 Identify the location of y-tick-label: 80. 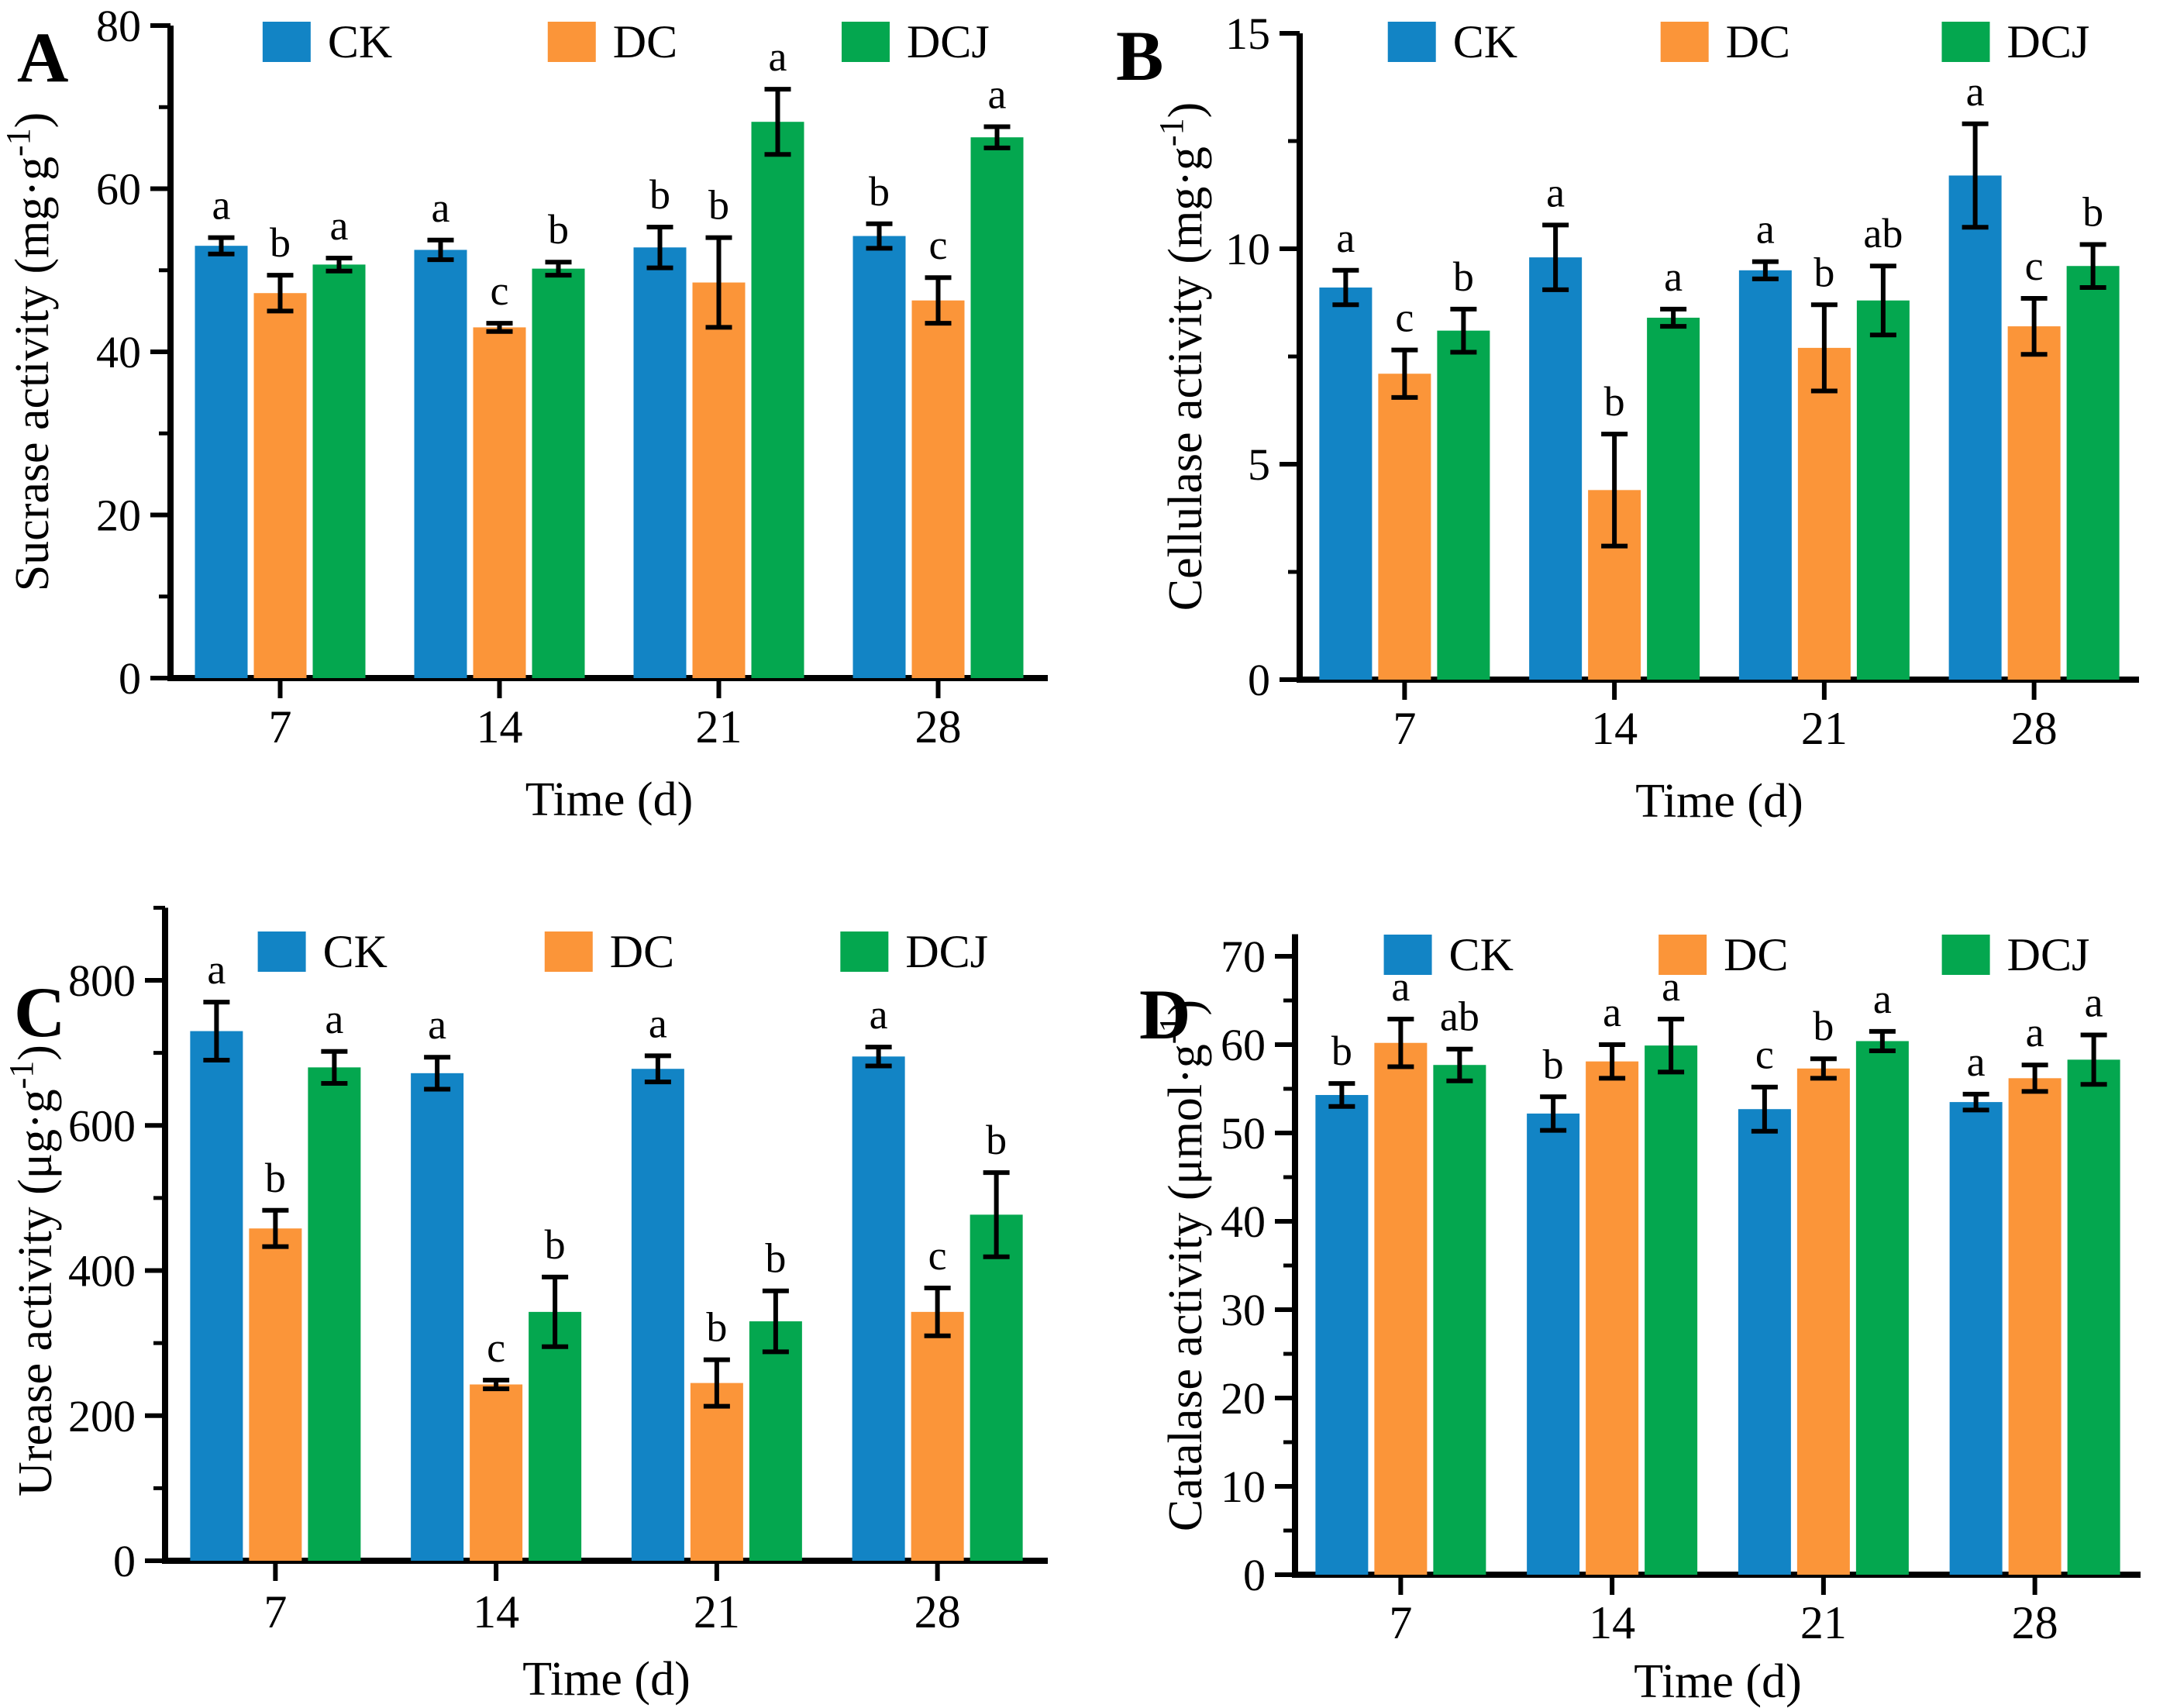
(118, 26).